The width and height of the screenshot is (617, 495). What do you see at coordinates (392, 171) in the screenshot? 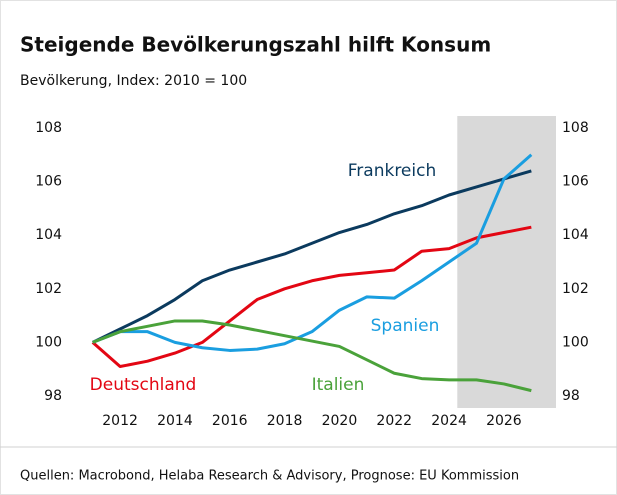
I see `series-label: Frankreich` at bounding box center [392, 171].